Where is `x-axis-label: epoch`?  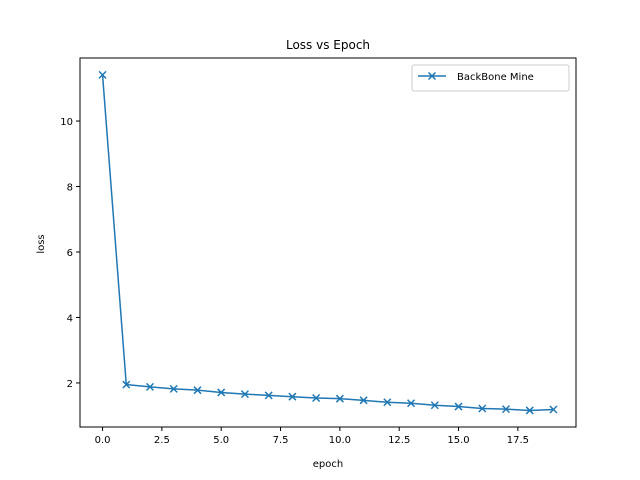
x-axis-label: epoch is located at coordinates (328, 464).